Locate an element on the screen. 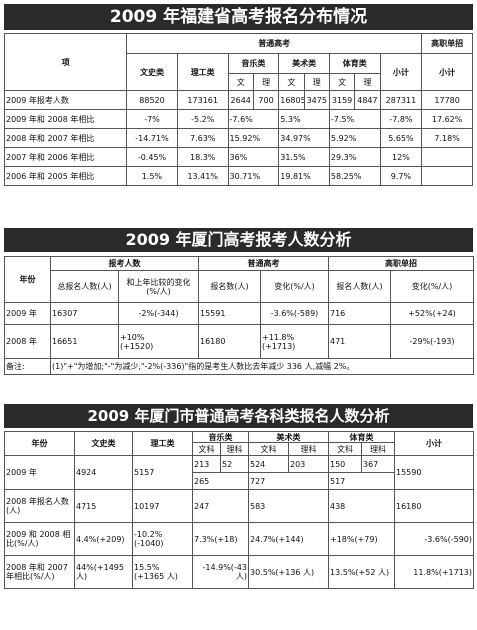  t3-cell: 30.5%(+136 人) is located at coordinates (288, 572).